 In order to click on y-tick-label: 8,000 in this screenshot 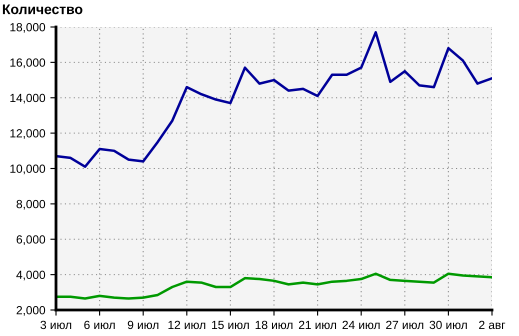, I will do `click(31, 205)`.